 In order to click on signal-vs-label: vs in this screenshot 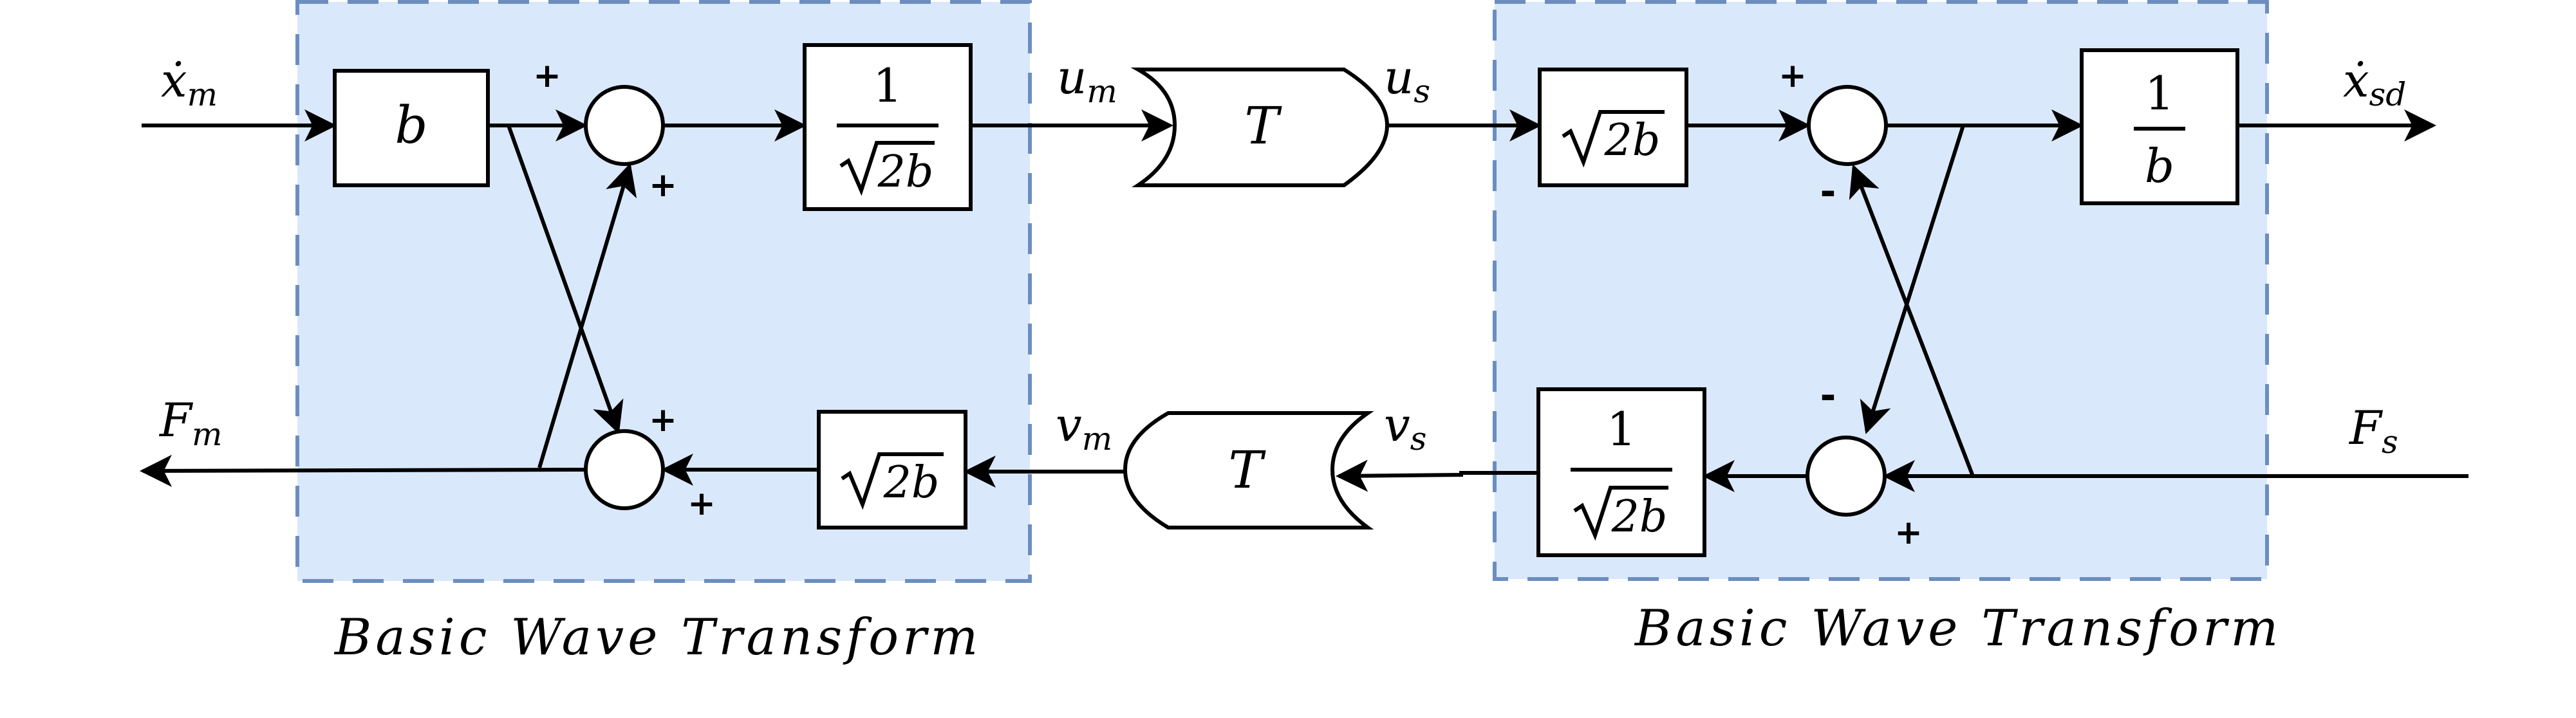, I will do `click(1405, 428)`.